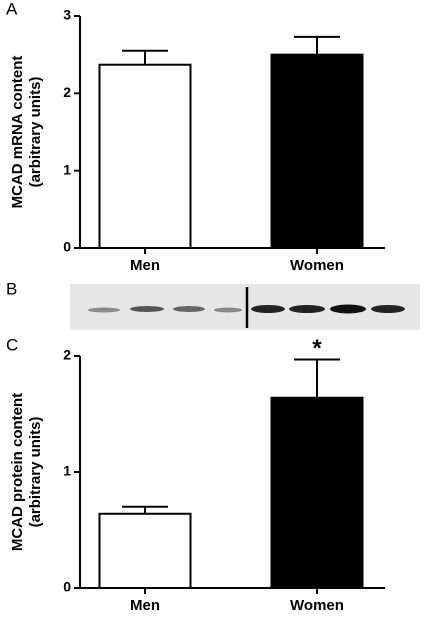 The image size is (427, 617). I want to click on panel-label: A, so click(12, 9).